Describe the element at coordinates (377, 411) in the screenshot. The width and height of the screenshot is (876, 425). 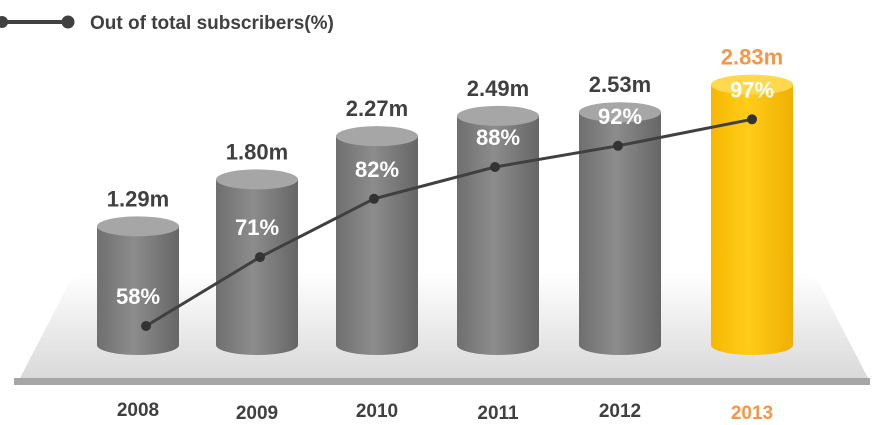
I see `category-label-2010: 2010` at that location.